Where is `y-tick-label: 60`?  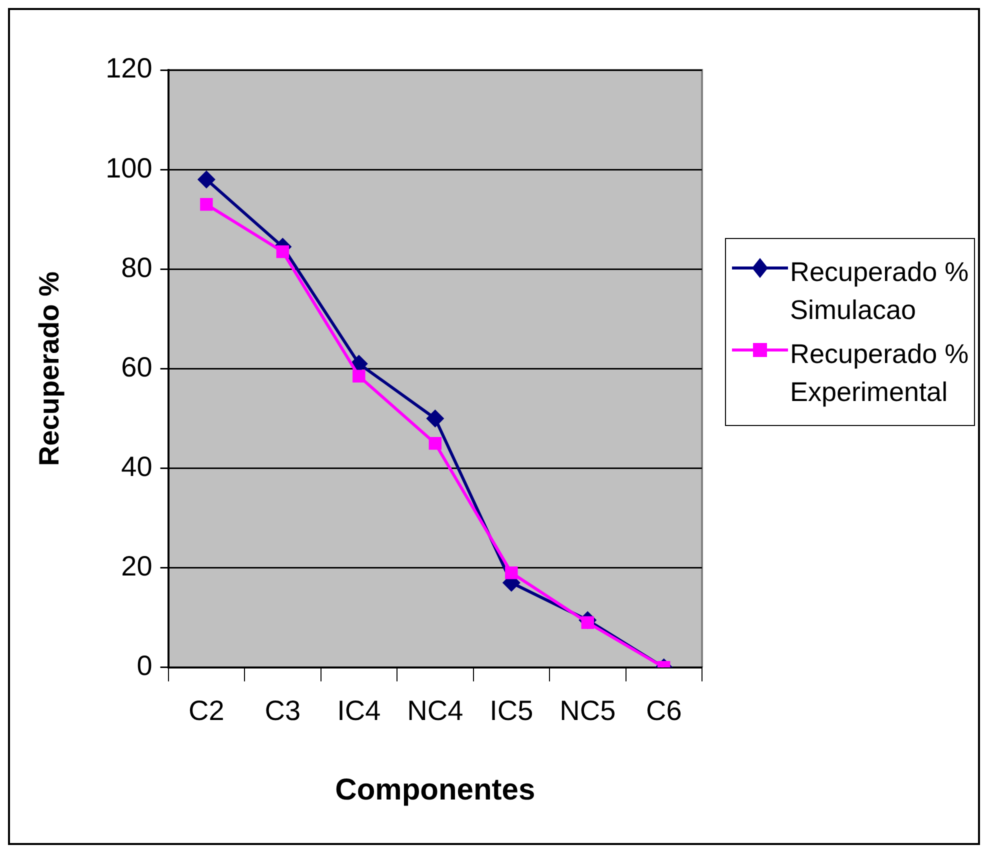
y-tick-label: 60 is located at coordinates (136, 366).